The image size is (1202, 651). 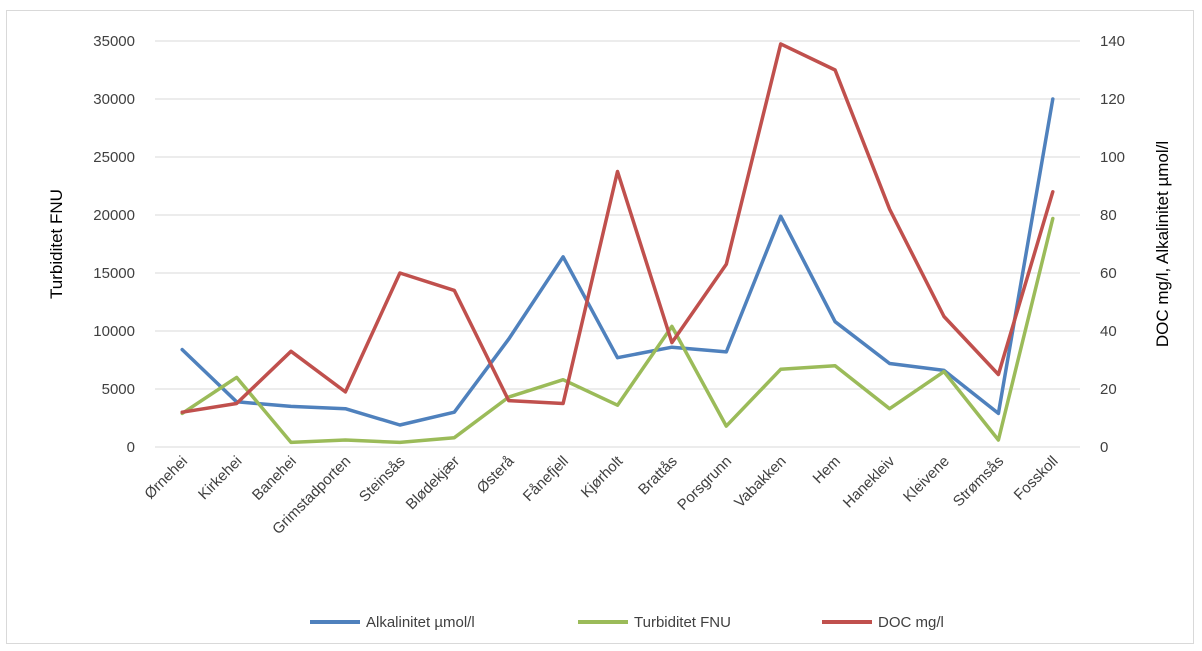 What do you see at coordinates (911, 622) in the screenshot?
I see `legend-label: DOC mg/l` at bounding box center [911, 622].